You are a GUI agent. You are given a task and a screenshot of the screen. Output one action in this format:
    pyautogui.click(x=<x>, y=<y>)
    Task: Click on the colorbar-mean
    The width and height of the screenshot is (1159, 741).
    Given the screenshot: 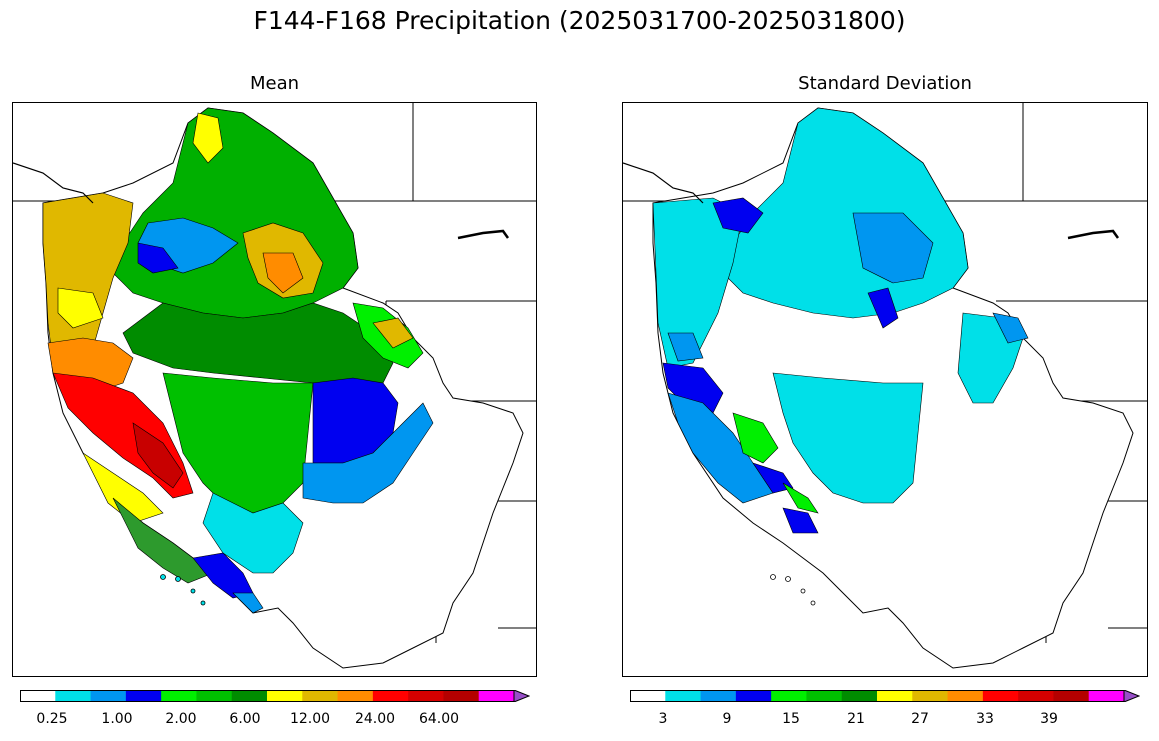 What is the action you would take?
    pyautogui.click(x=275, y=696)
    